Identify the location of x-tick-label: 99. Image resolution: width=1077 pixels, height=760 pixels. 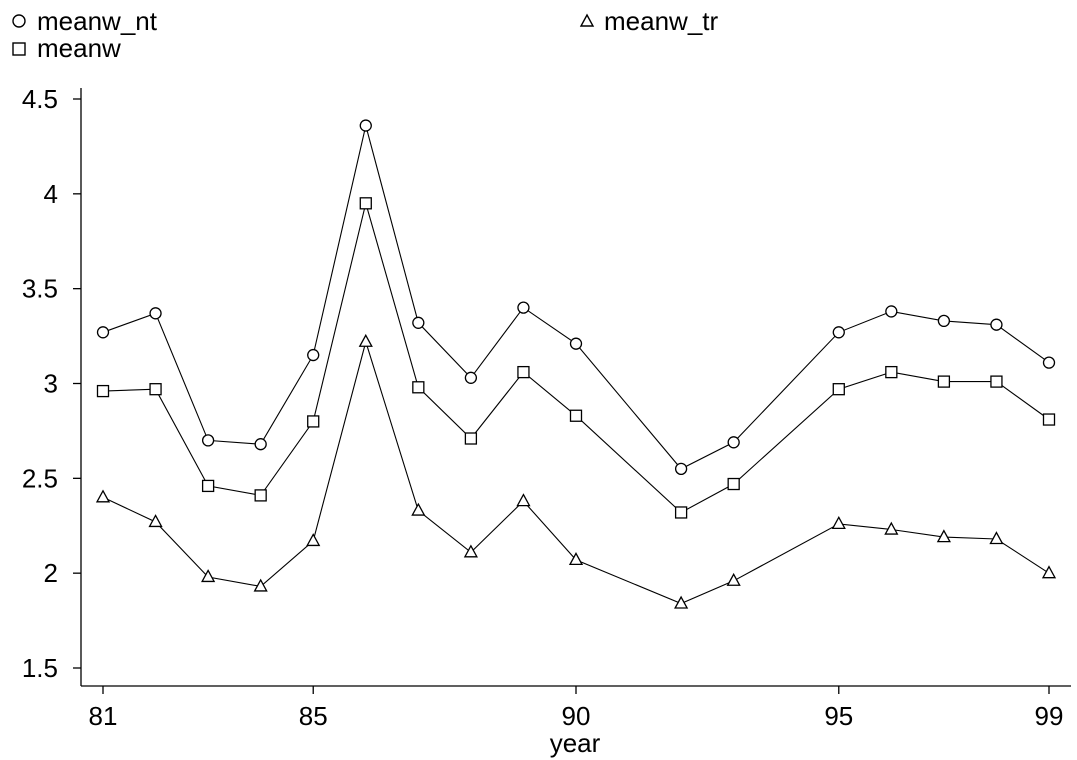
(1049, 716).